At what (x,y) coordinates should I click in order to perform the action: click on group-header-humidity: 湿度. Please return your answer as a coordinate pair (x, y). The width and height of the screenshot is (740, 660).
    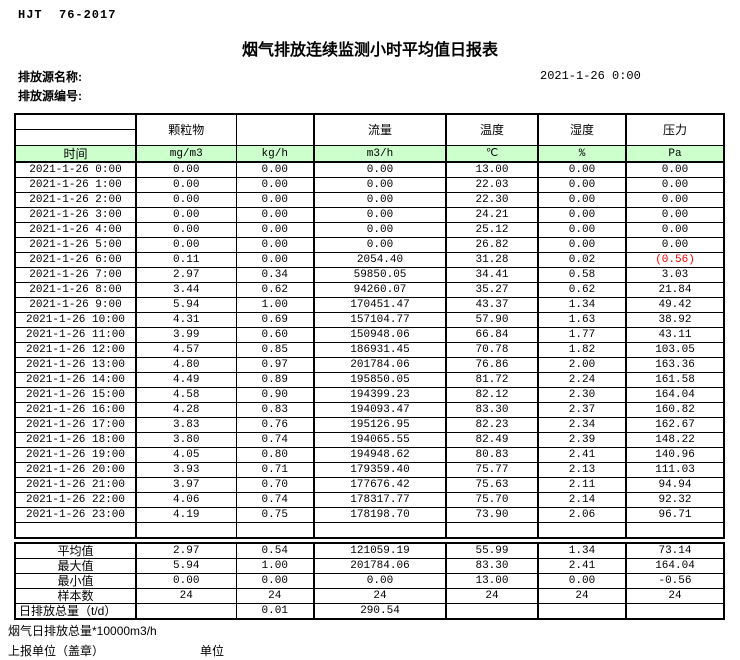
    Looking at the image, I should click on (582, 129).